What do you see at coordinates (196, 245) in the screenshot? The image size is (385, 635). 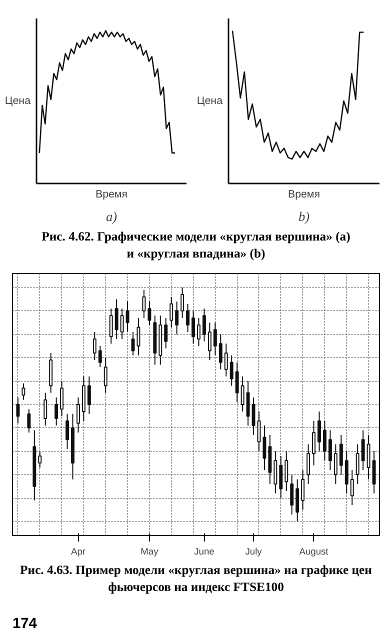 I see `text: Рис. 4.62. Графические модели «круглая вершина» (a) и «круглая впадина» (b)` at bounding box center [196, 245].